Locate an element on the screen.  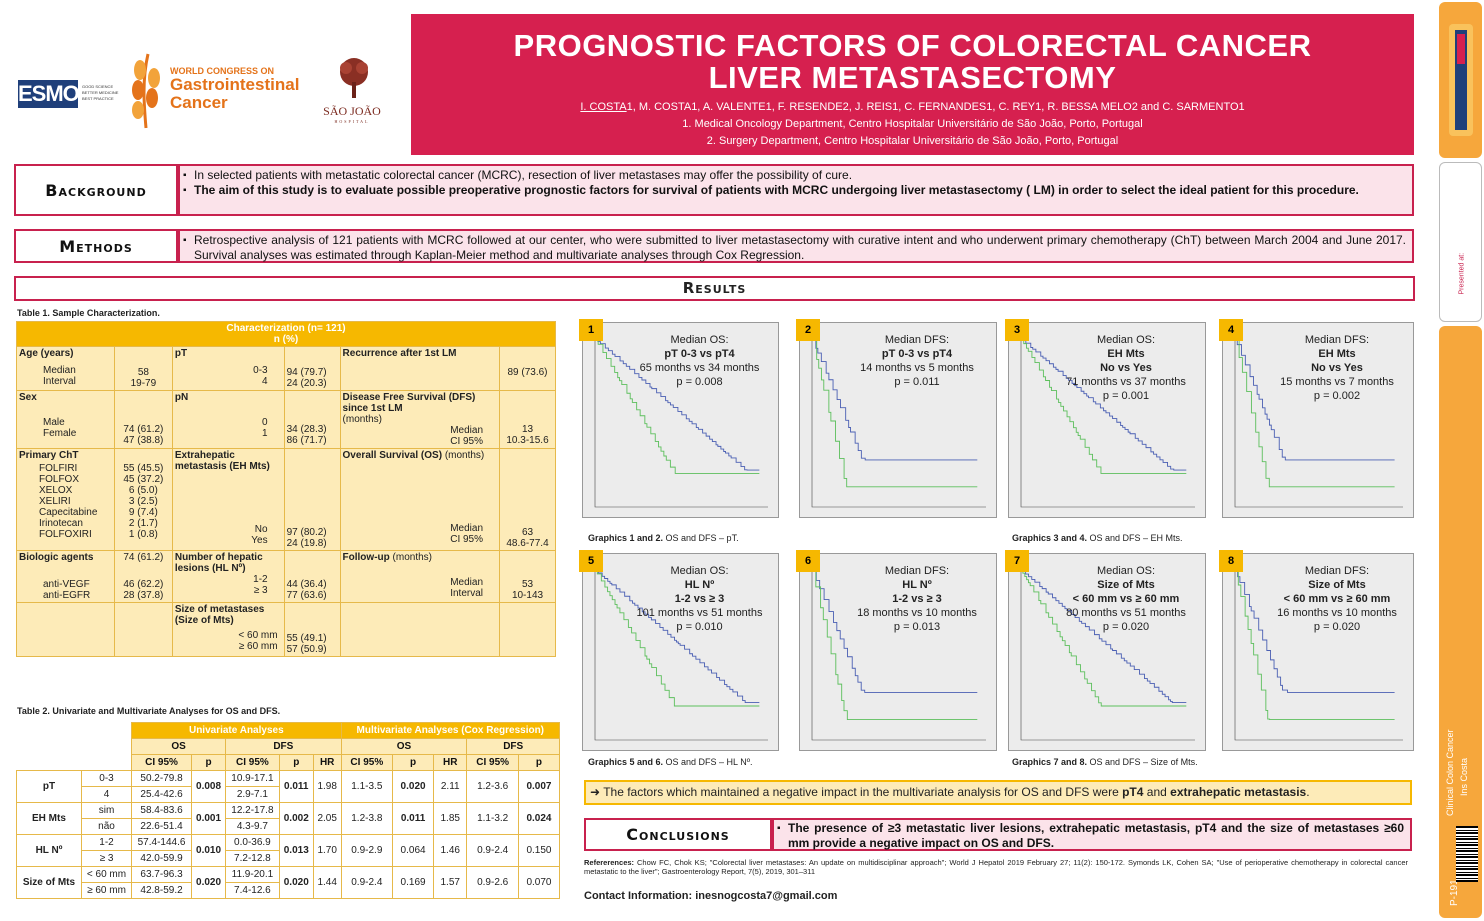
graph-caption-56: Graphics 5 and 6. OS and DFS – HL Nº. is located at coordinates (670, 762).